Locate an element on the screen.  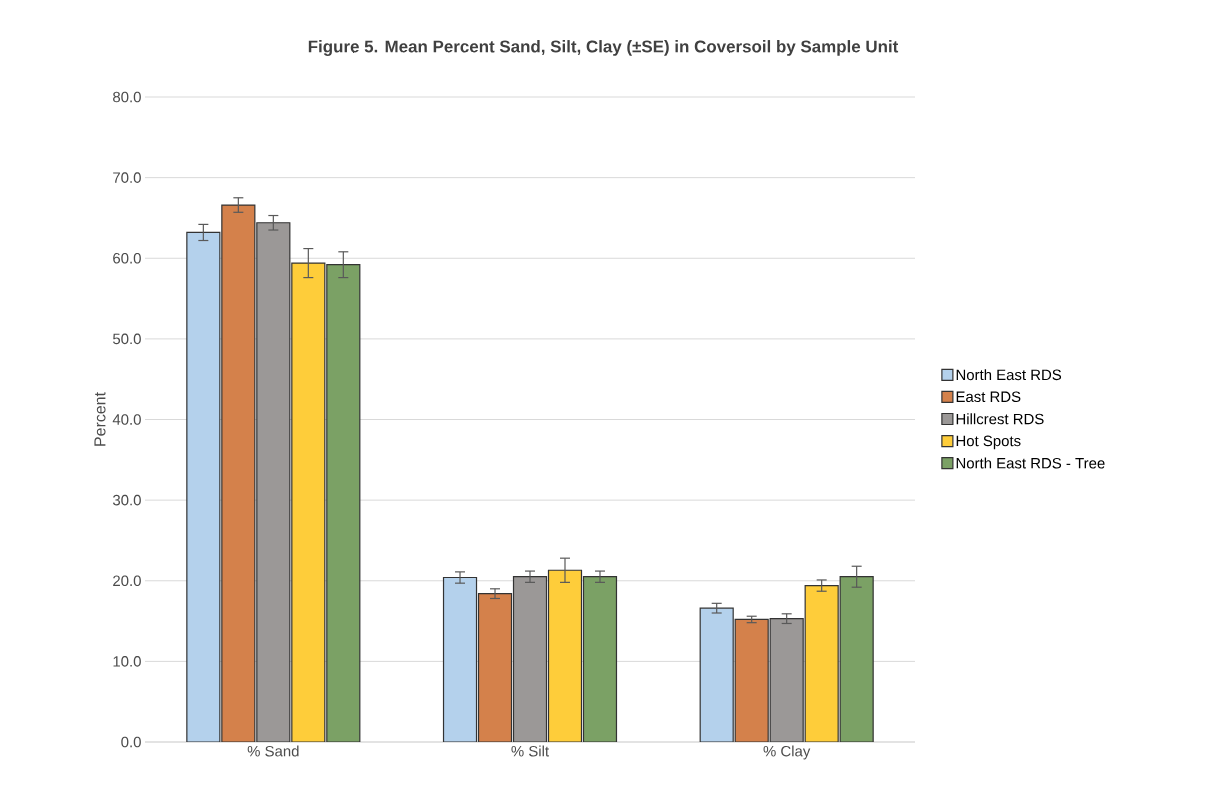
y-tick-label: 60.0 is located at coordinates (127, 258).